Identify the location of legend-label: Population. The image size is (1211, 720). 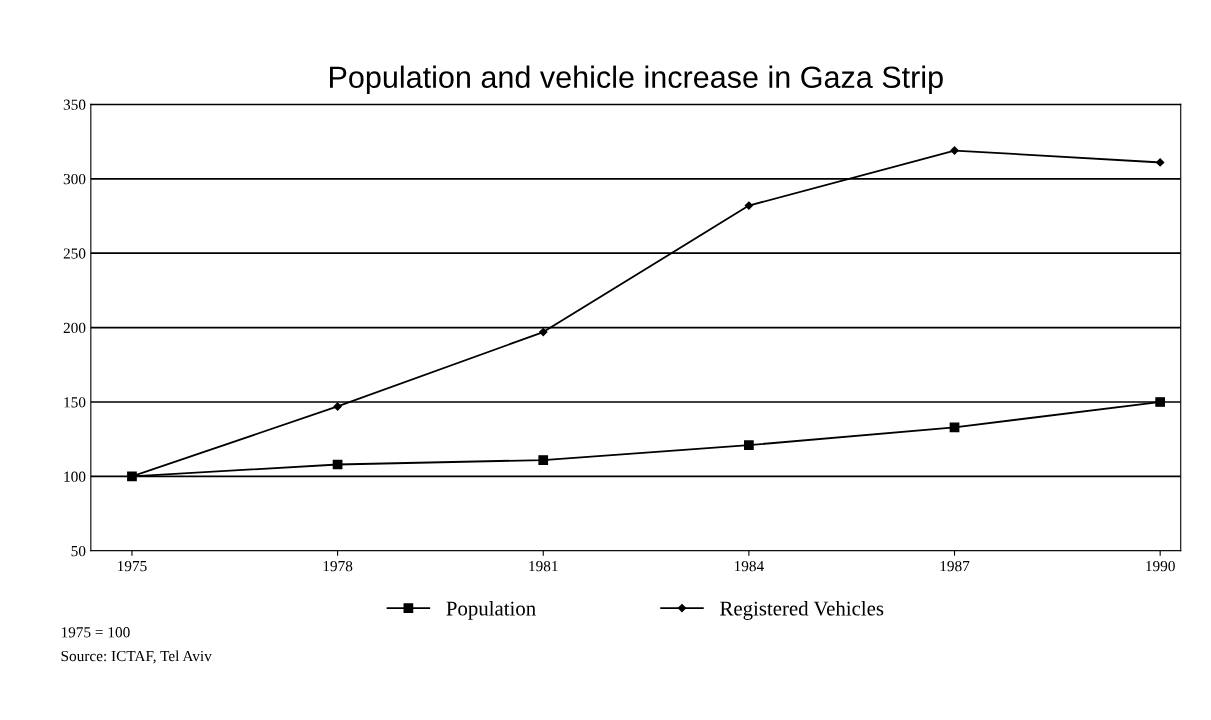
(491, 610).